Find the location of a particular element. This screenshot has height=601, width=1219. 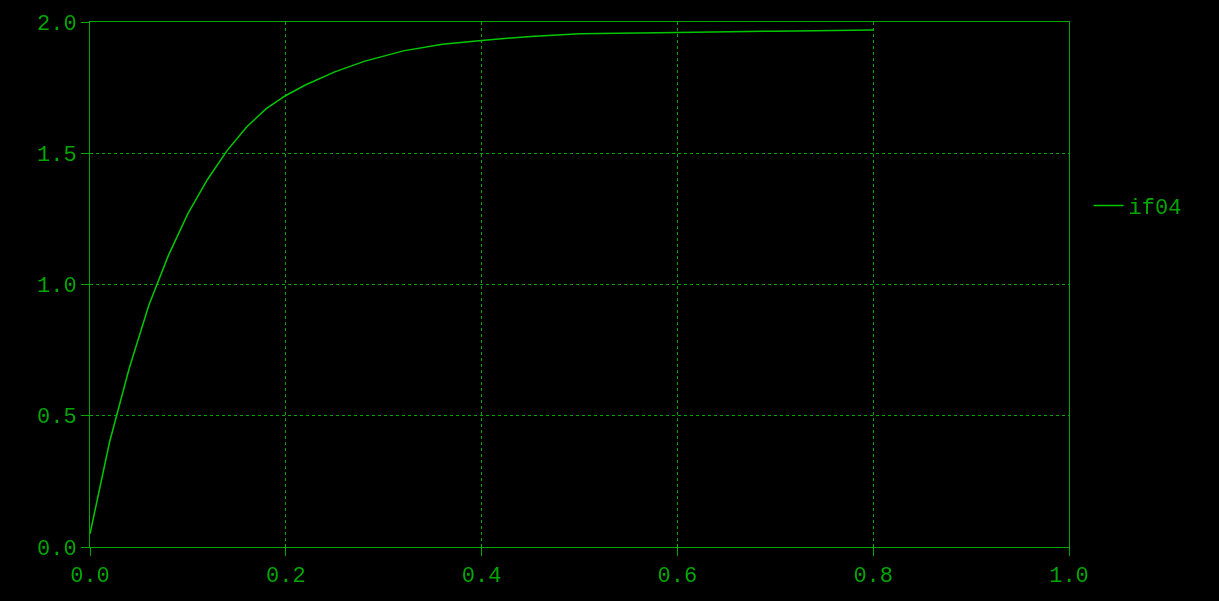

y-tick-label: 2.0 is located at coordinates (56, 24).